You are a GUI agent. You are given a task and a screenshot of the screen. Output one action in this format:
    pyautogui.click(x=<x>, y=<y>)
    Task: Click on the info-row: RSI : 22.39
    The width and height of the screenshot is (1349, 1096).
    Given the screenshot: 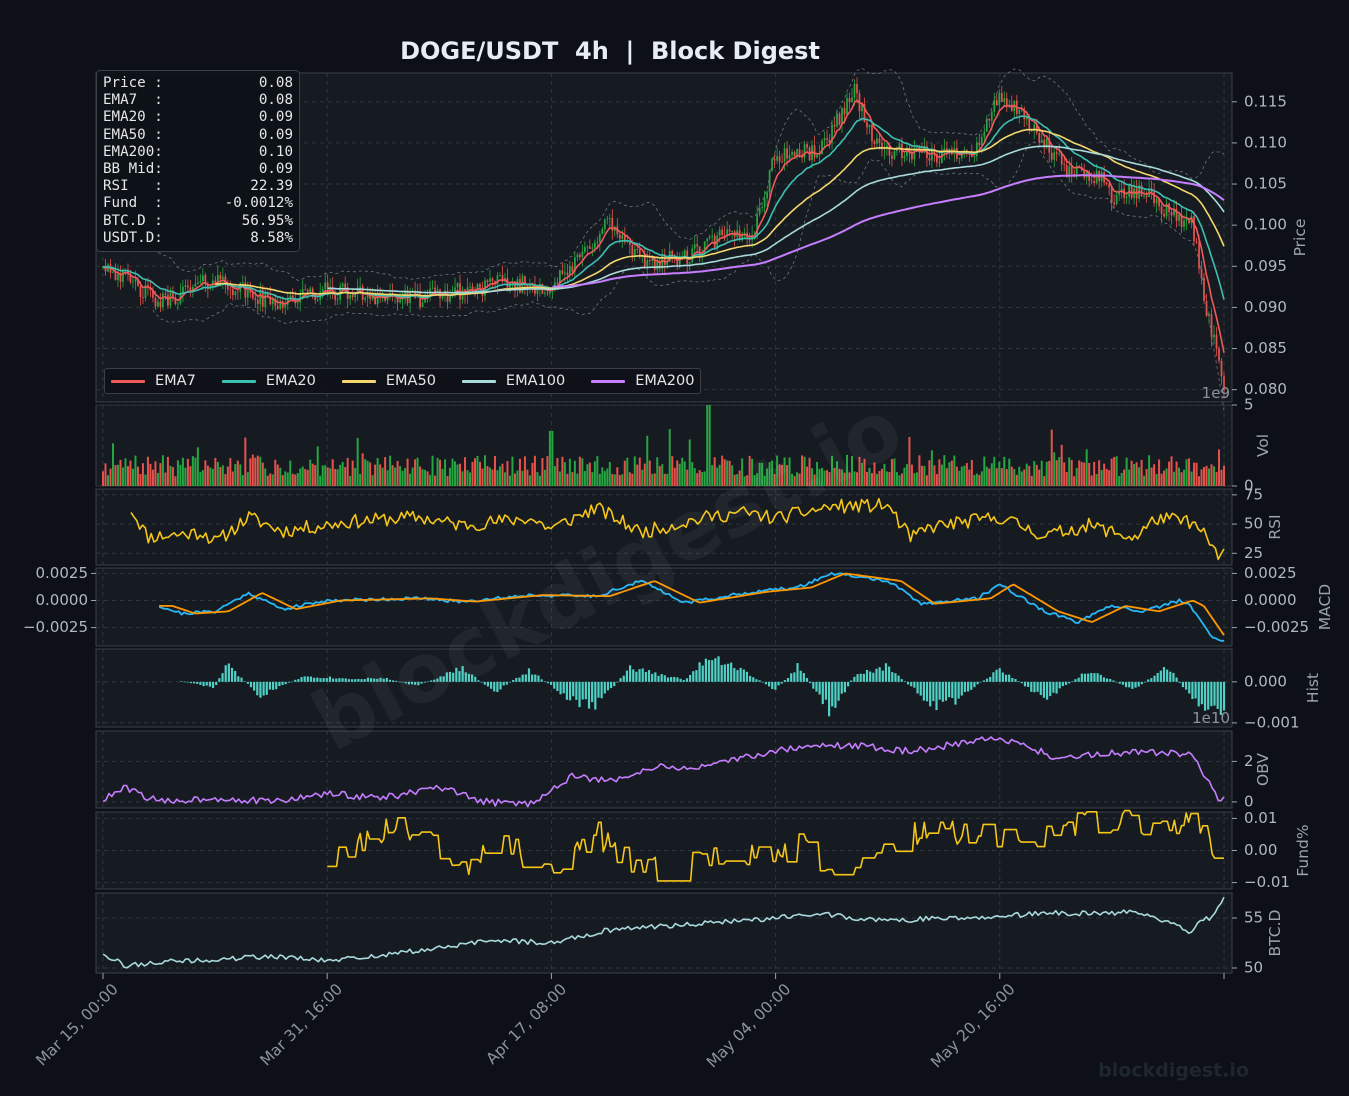 What is the action you would take?
    pyautogui.click(x=198, y=186)
    